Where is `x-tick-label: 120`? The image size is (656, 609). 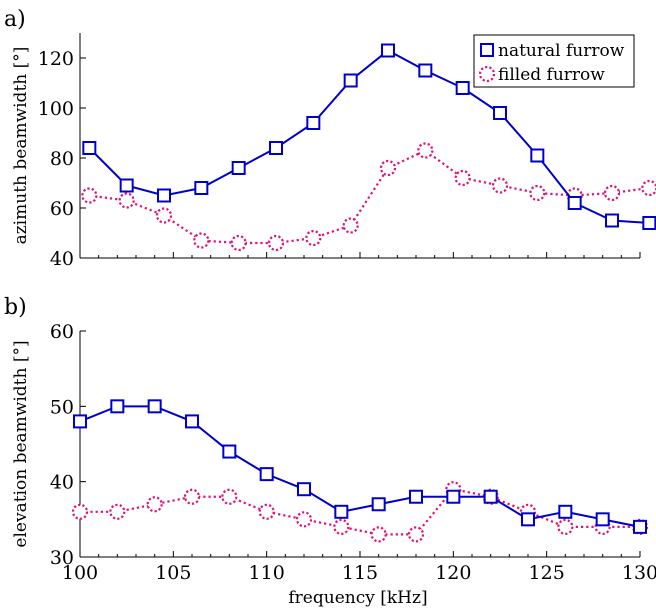
x-tick-label: 120 is located at coordinates (453, 573).